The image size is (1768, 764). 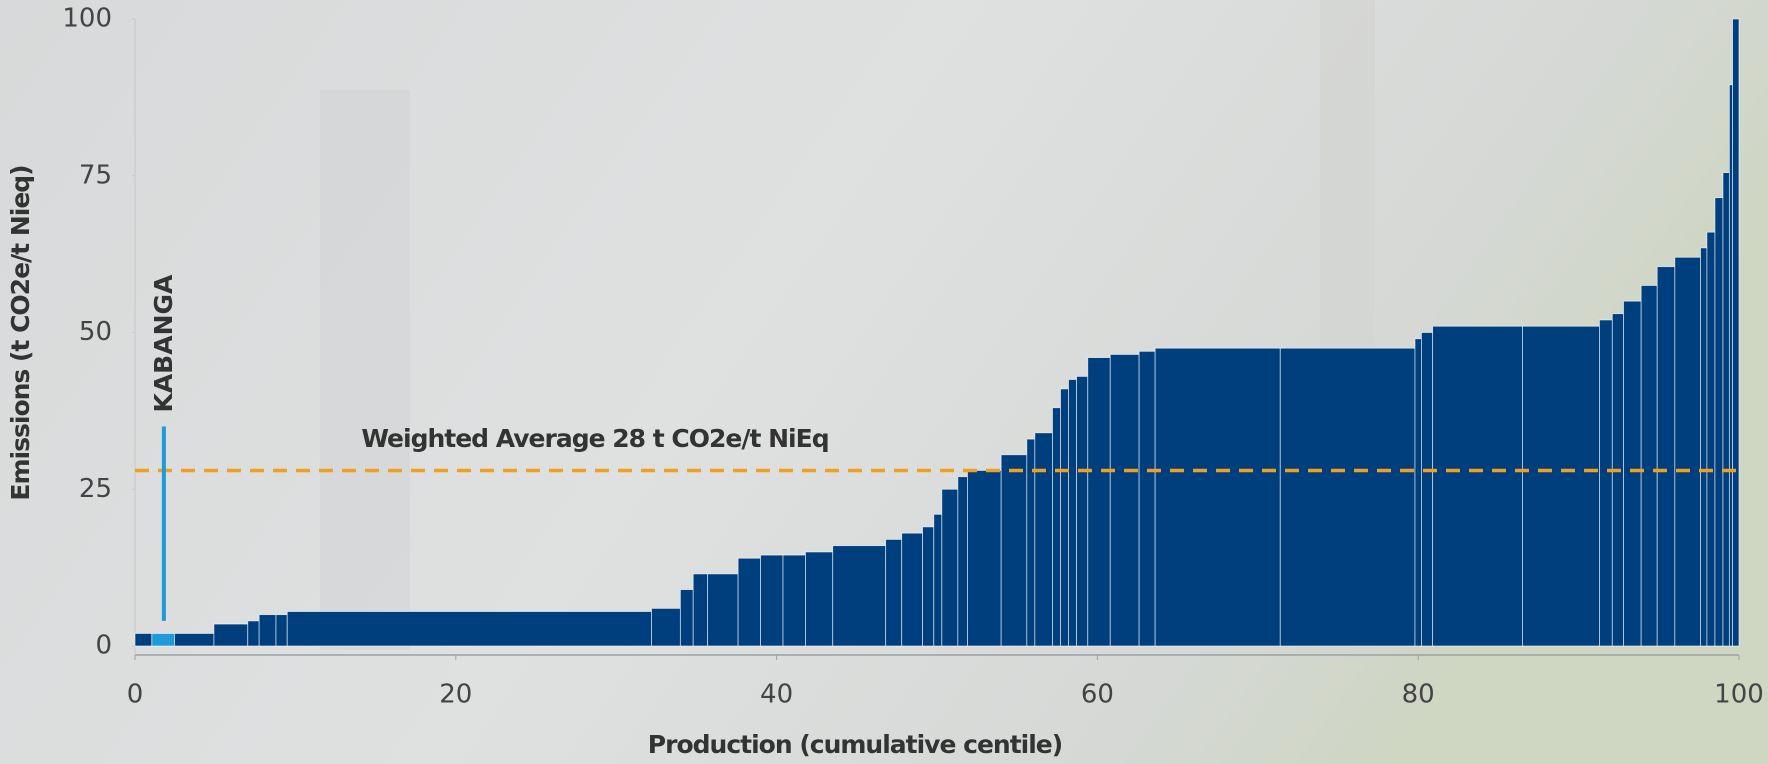 What do you see at coordinates (776, 695) in the screenshot?
I see `x-tick-label: 40` at bounding box center [776, 695].